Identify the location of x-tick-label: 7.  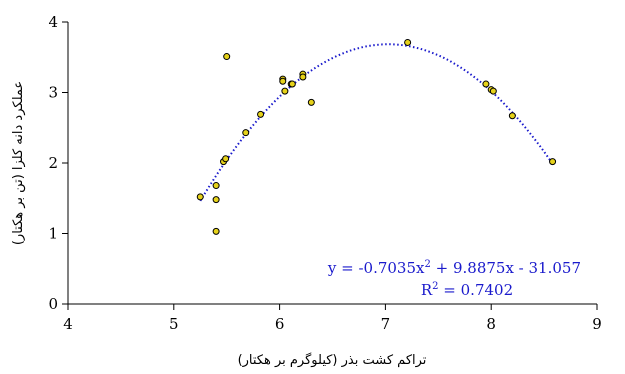
(386, 324).